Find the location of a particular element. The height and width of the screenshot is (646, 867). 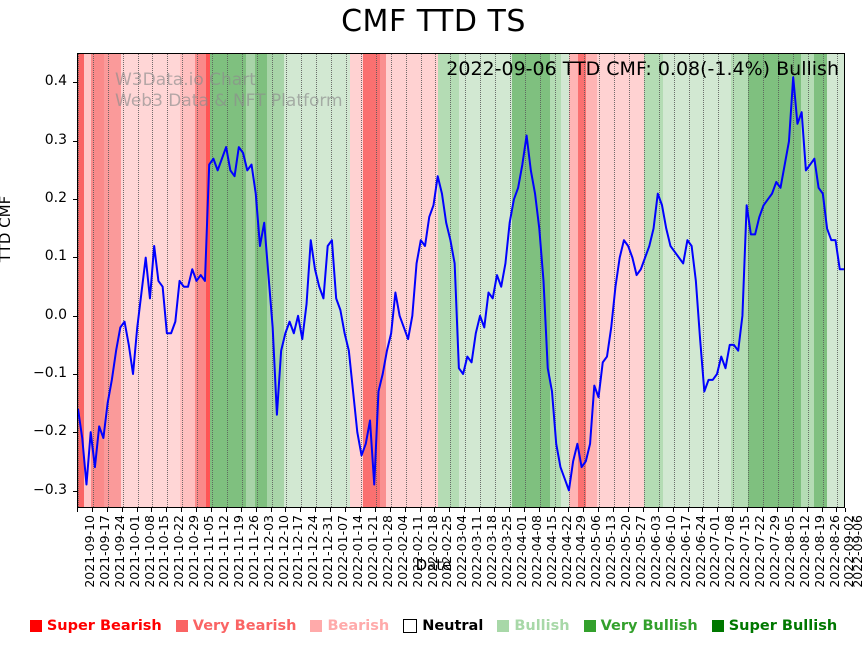

legend-item: Very Bearish is located at coordinates (236, 626).